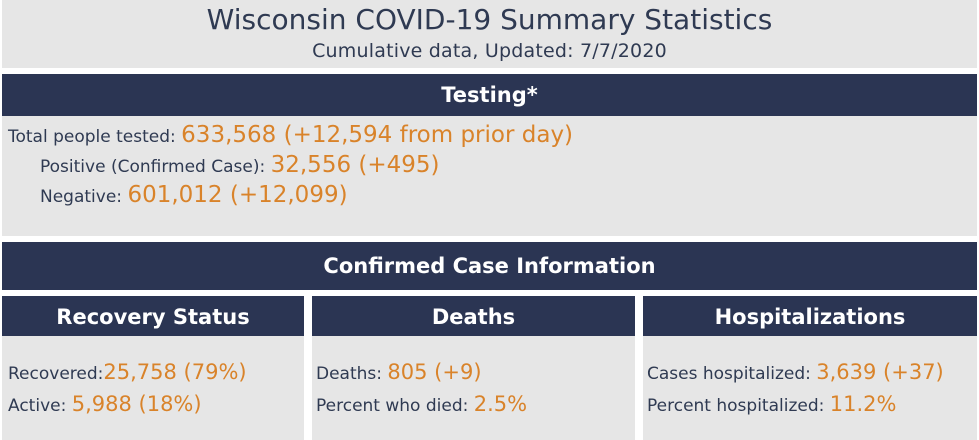 This screenshot has width=979, height=440. Describe the element at coordinates (738, 406) in the screenshot. I see `percent-hospitalized-label: Percent hospitalized:` at that location.